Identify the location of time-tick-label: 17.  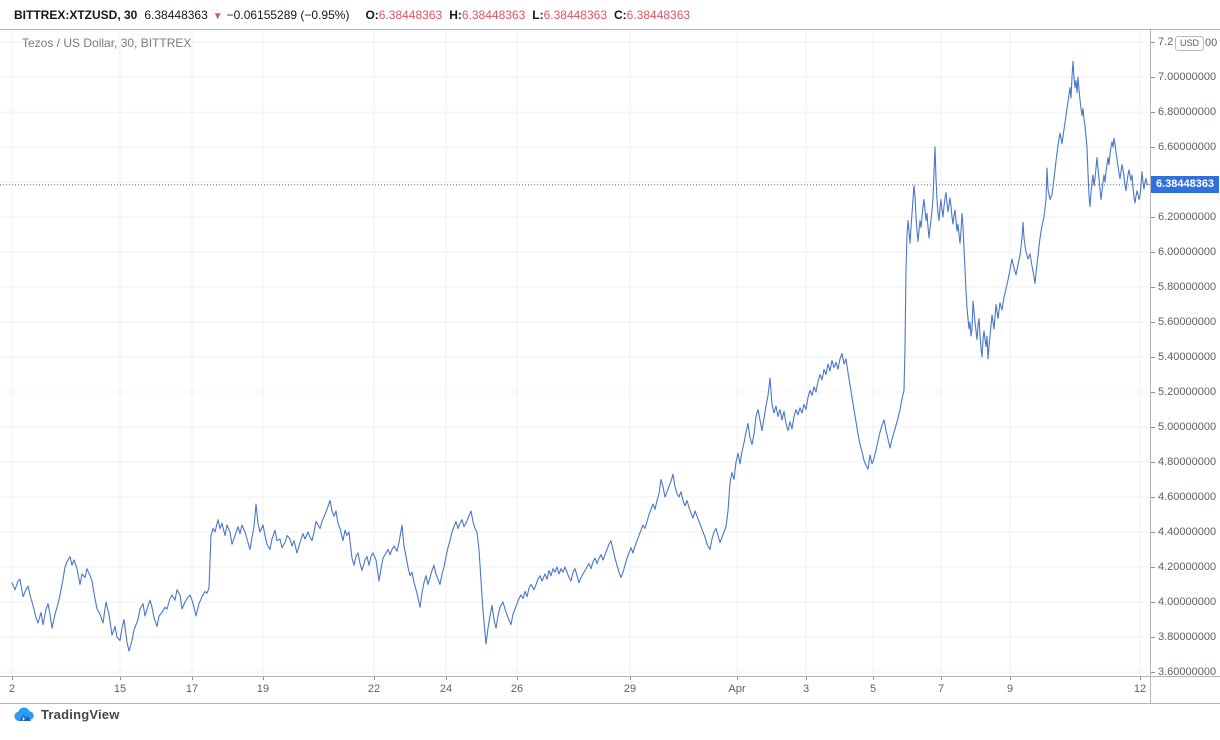
(192, 689).